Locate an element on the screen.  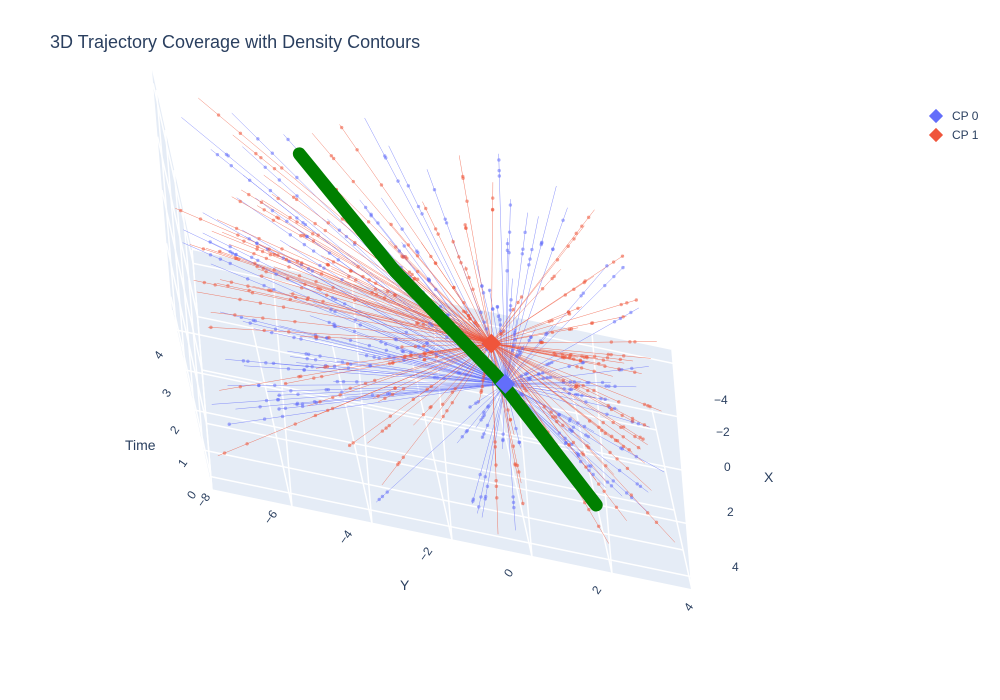
grid-z-side is located at coordinates (193, 330).